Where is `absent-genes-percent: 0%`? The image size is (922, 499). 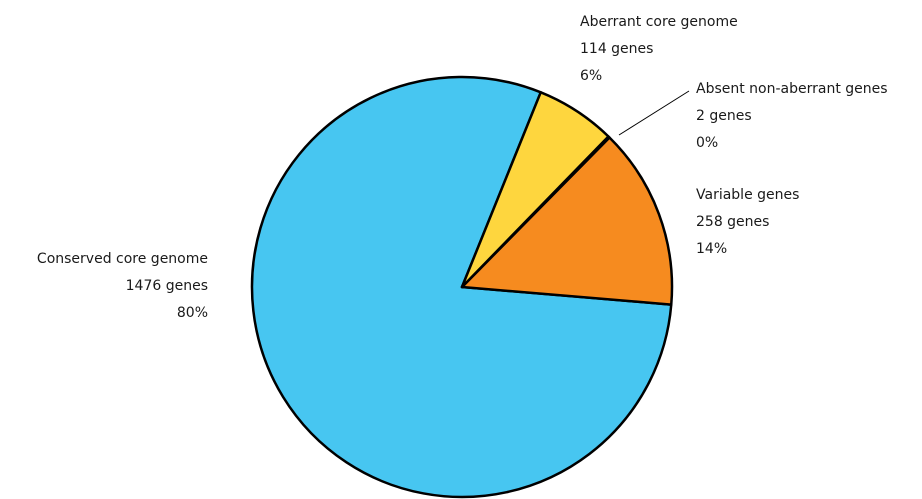
absent-genes-percent: 0% is located at coordinates (707, 143).